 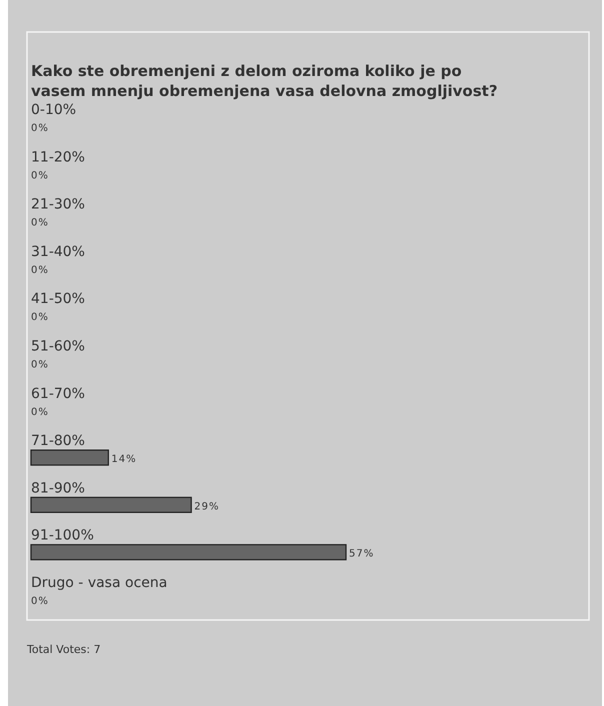 What do you see at coordinates (58, 252) in the screenshot?
I see `y-tick-label: 31-40%` at bounding box center [58, 252].